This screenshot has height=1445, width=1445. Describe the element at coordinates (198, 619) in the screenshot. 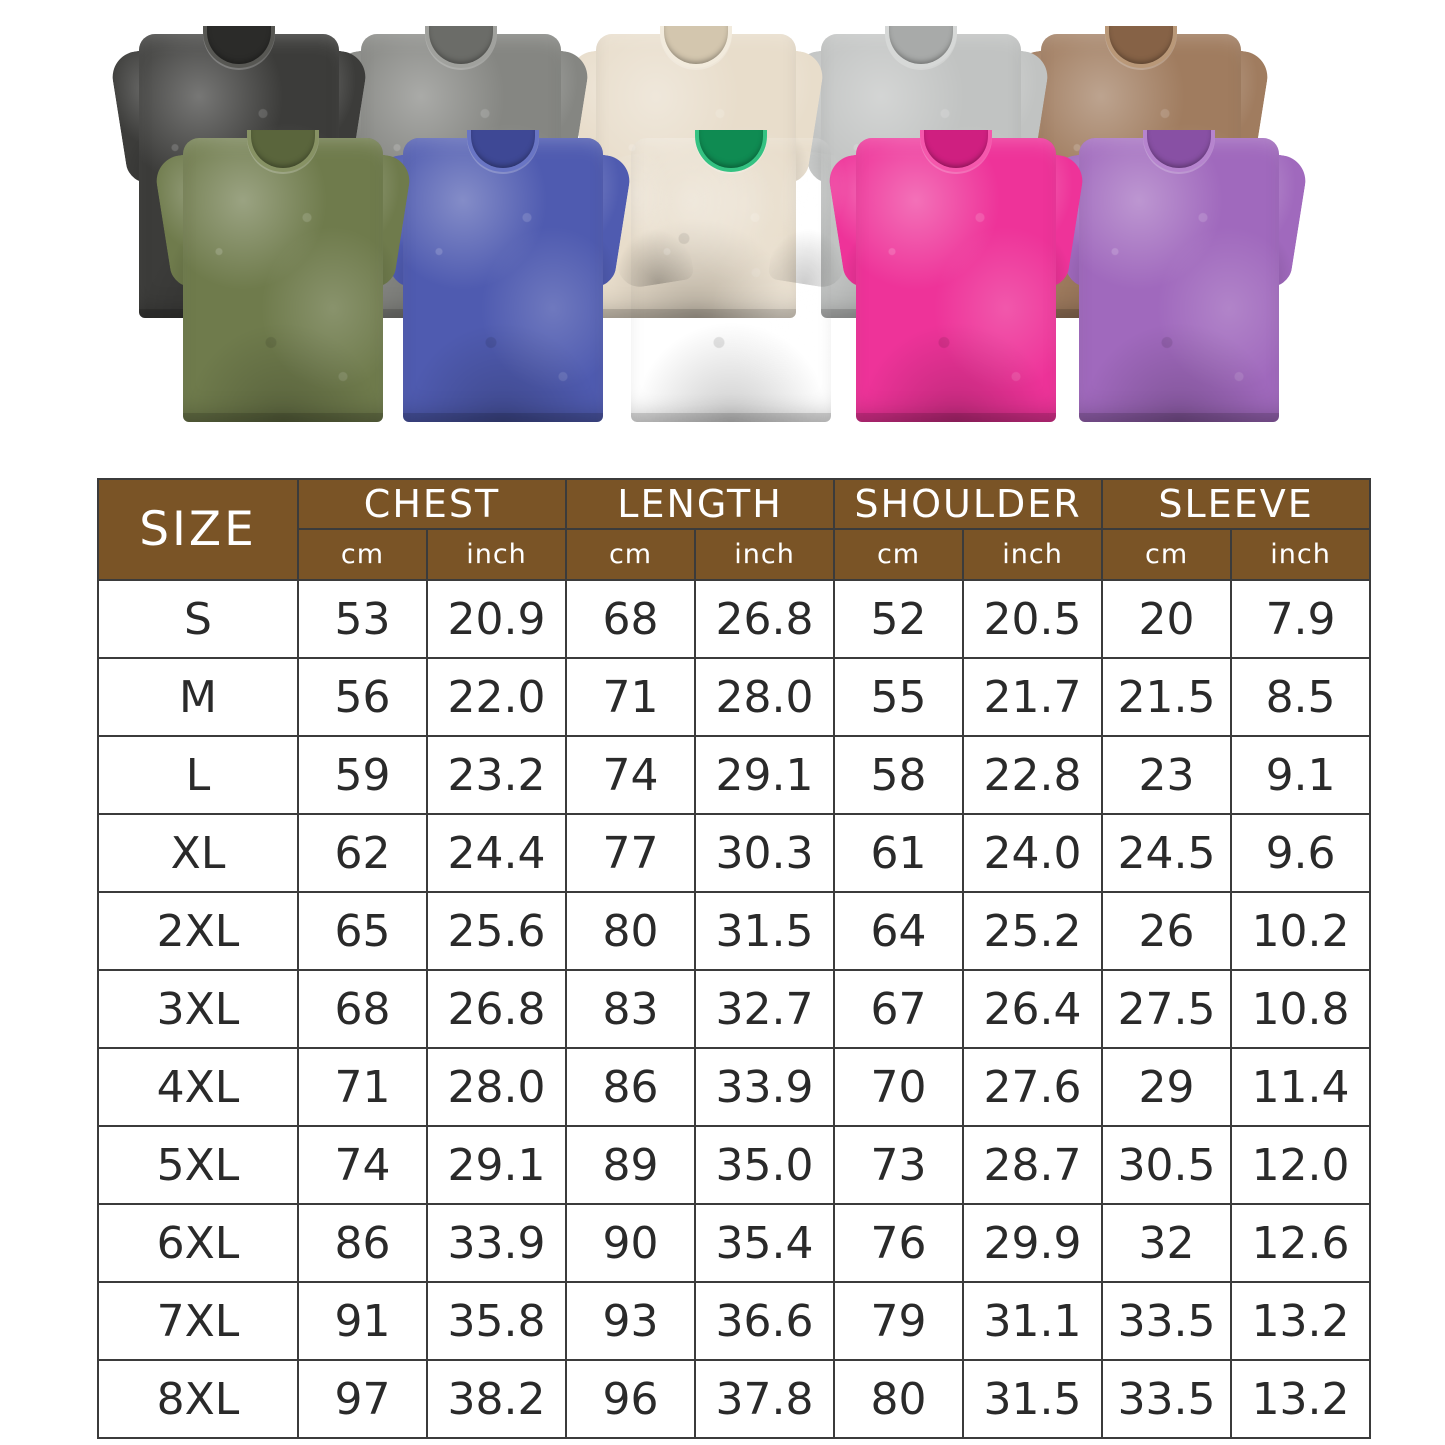

I see `cell-size: S` at that location.